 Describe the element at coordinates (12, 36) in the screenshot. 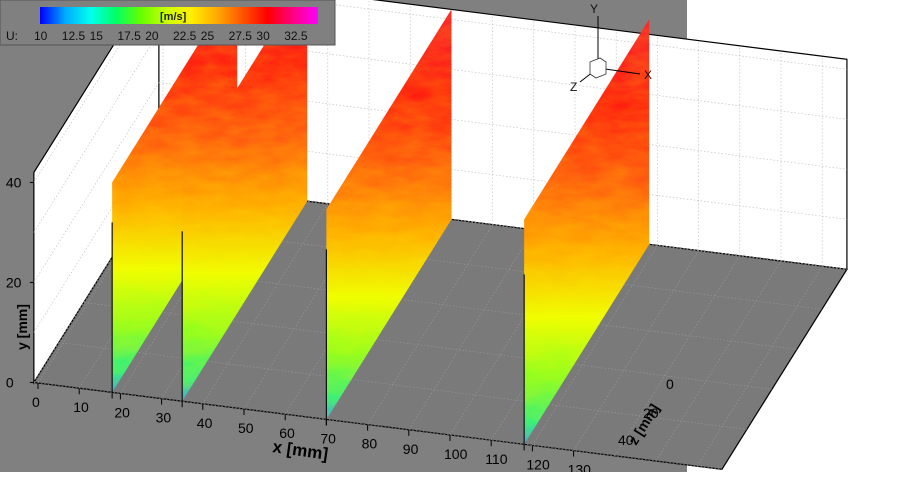

I see `colorbar-variable: U:` at that location.